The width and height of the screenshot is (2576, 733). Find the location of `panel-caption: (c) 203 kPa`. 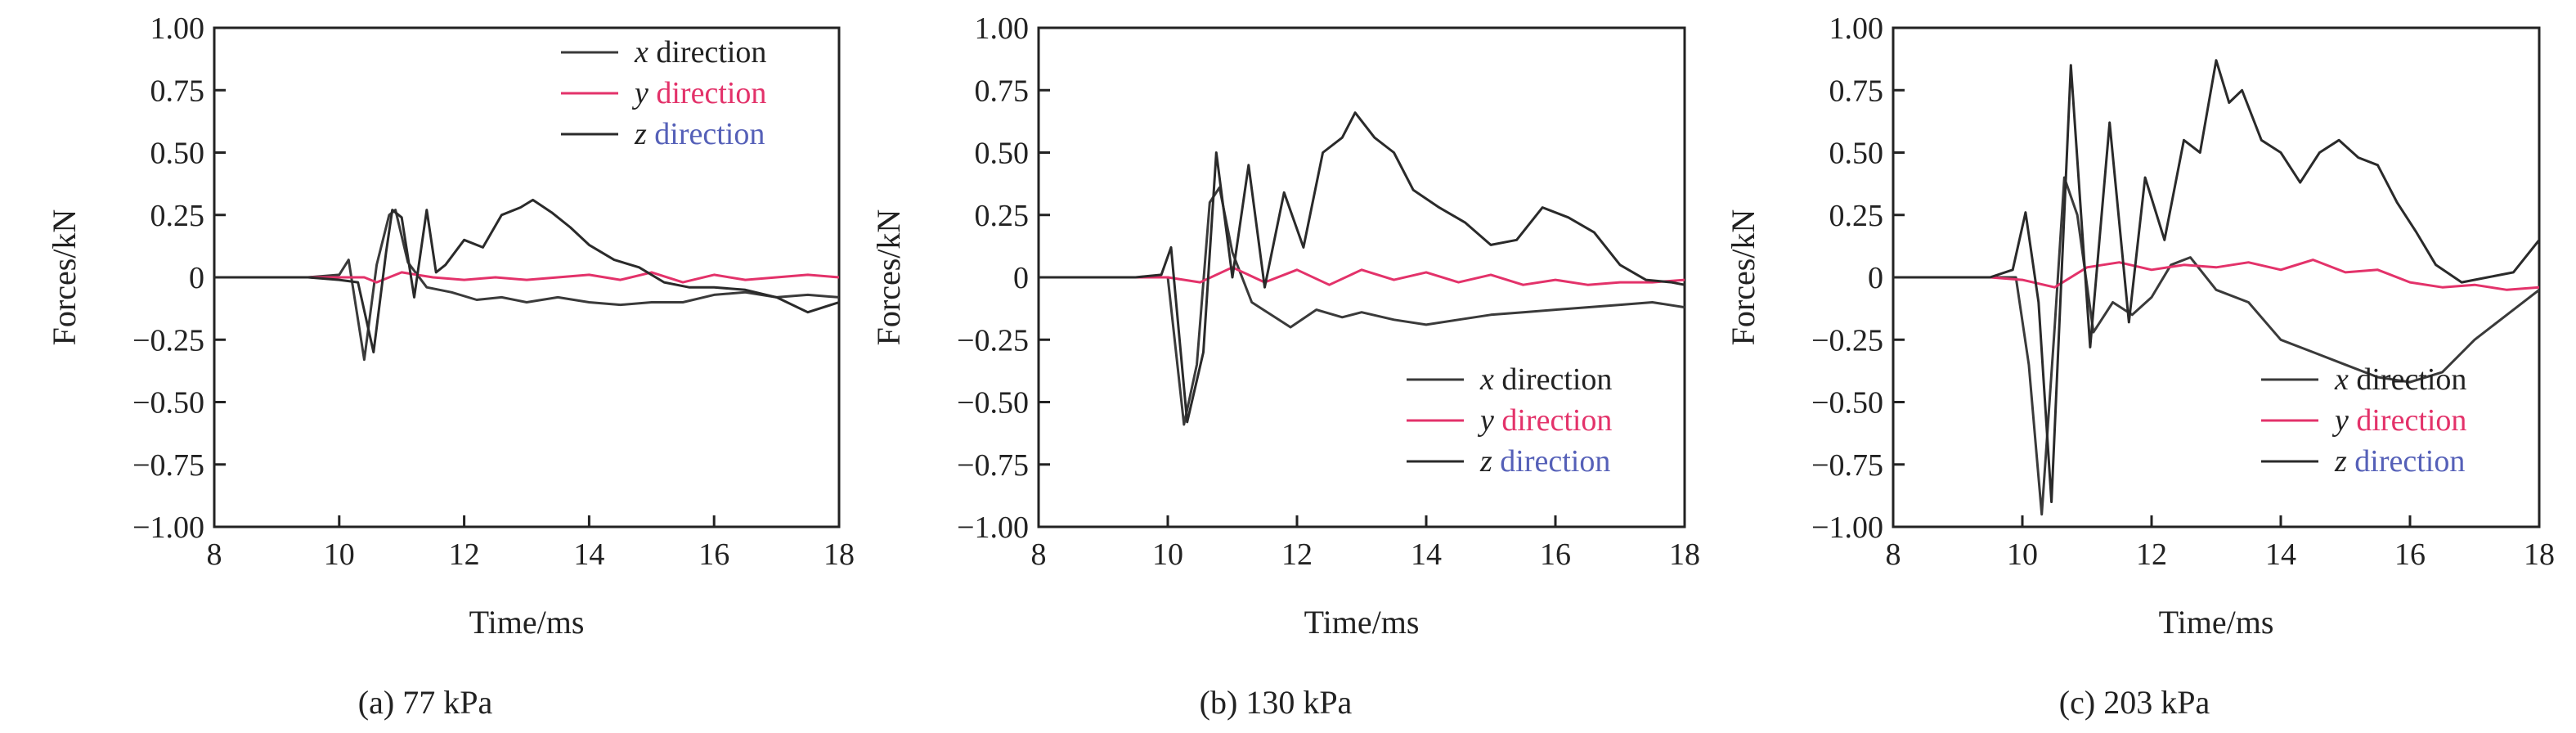

panel-caption: (c) 203 kPa is located at coordinates (2134, 702).